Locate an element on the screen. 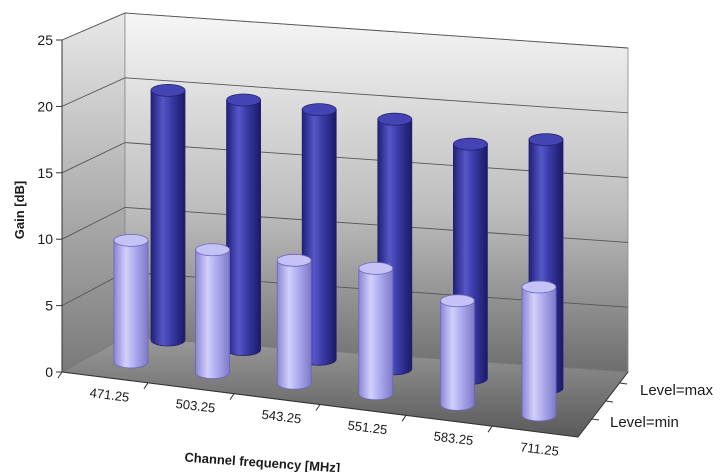  y-axis-ticks: 0 5 10 15 20 25 is located at coordinates (50, 206).